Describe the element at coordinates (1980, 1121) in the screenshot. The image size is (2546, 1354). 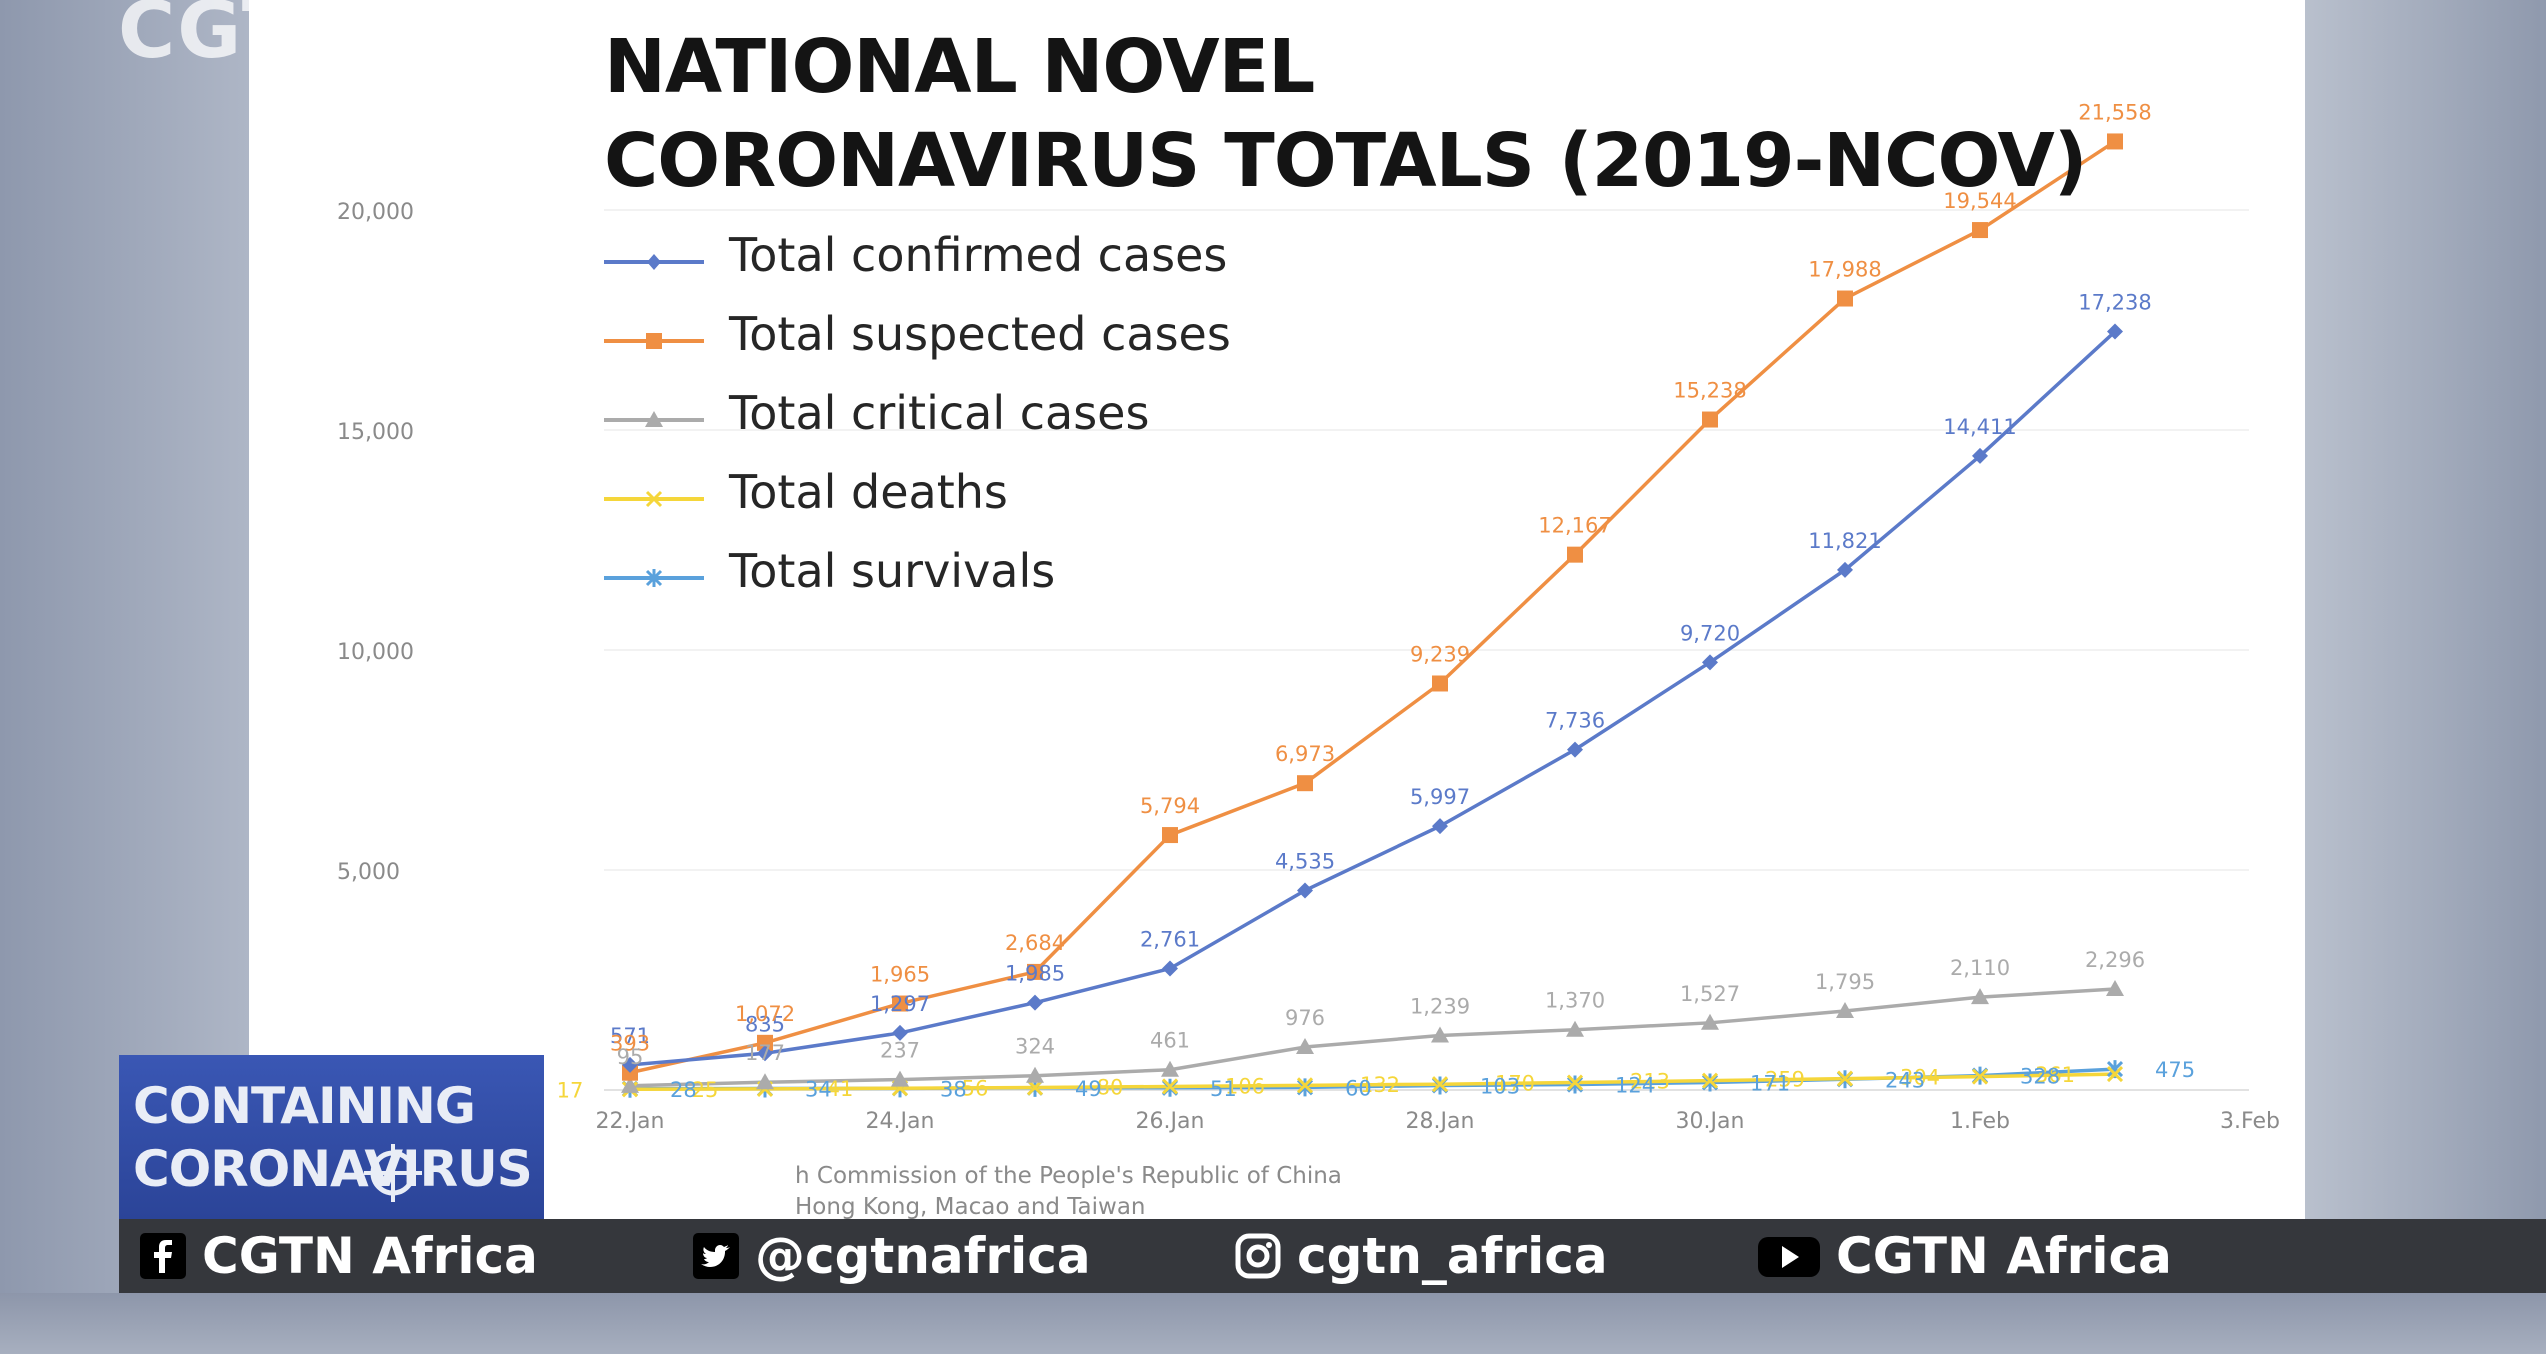
I see `x-tick-label: 1.Feb` at that location.